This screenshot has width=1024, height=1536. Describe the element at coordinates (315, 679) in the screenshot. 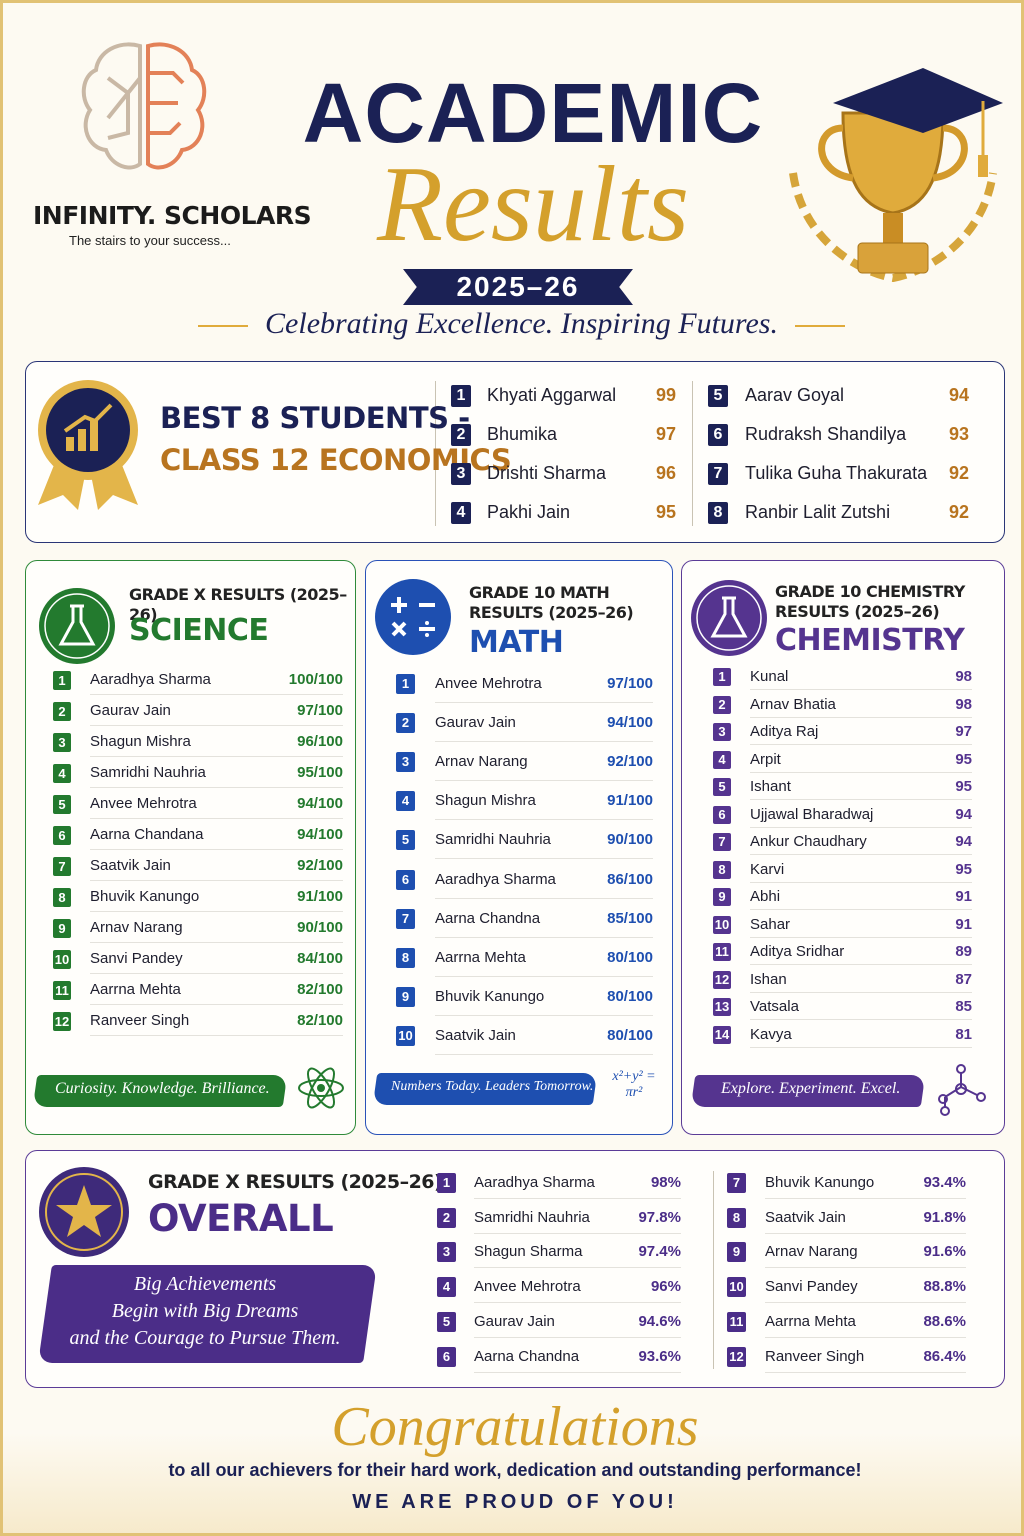

I see `student-score: 100/100` at that location.